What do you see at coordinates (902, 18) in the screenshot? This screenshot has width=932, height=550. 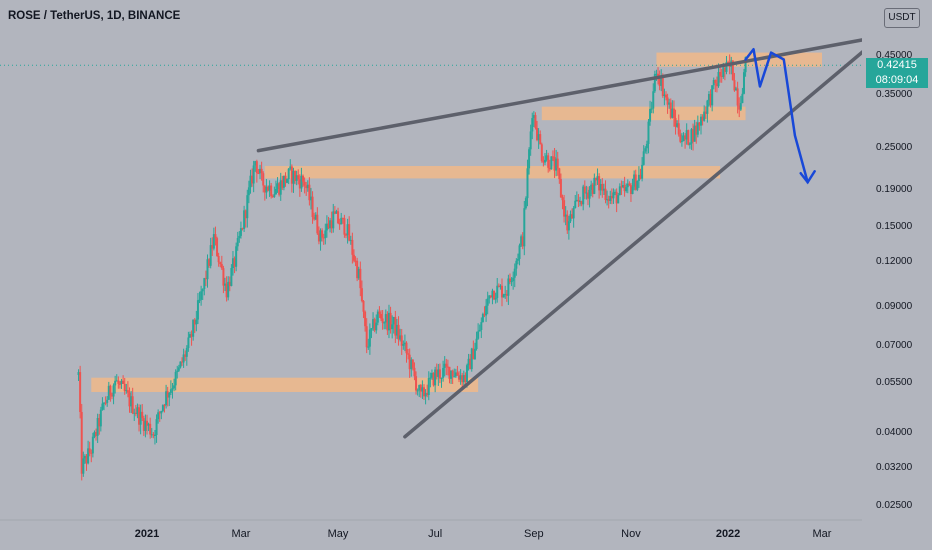 I see `currency-badge: USDT` at bounding box center [902, 18].